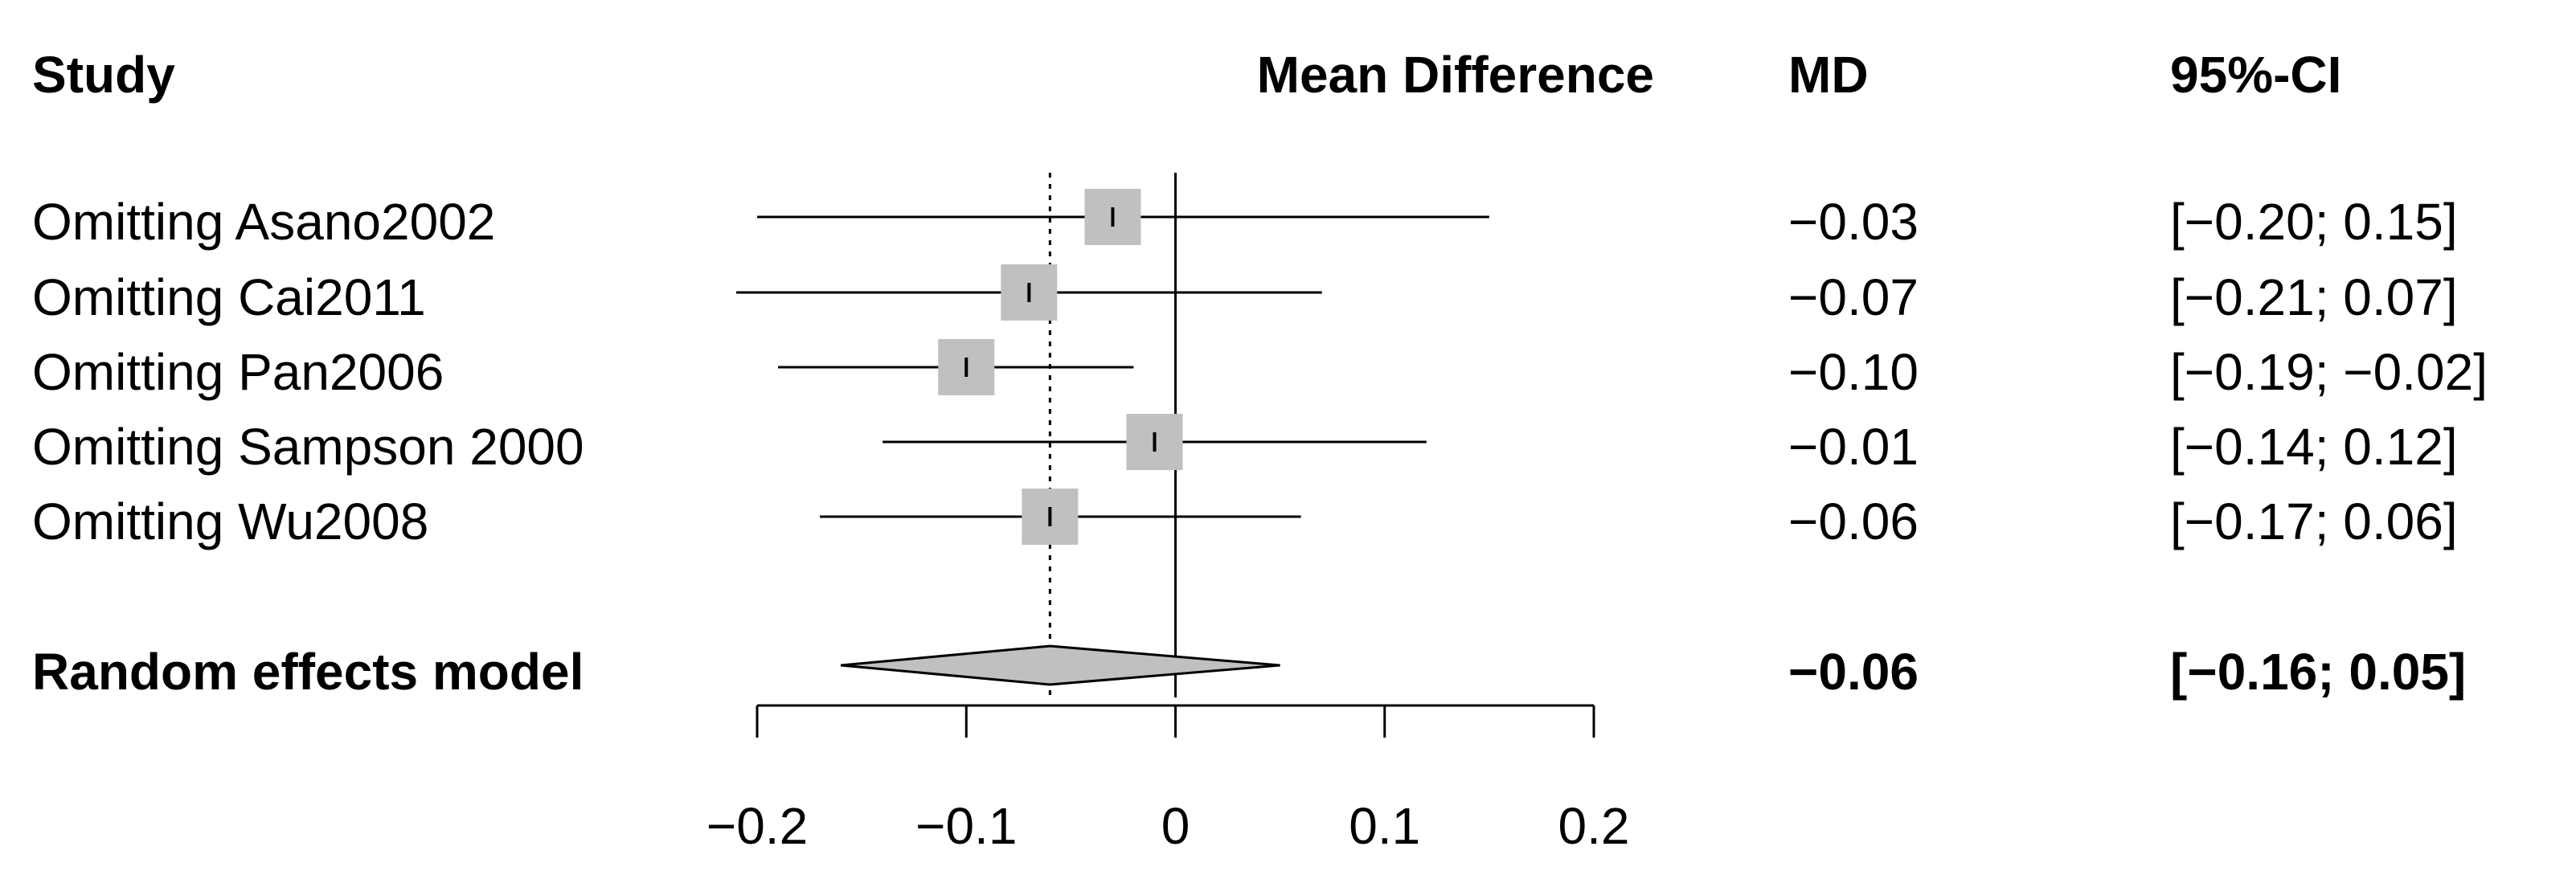  What do you see at coordinates (1245, 522) in the screenshot?
I see `study-row: Omitting Wu2008 −0.06 [−0.17; 0.06]` at bounding box center [1245, 522].